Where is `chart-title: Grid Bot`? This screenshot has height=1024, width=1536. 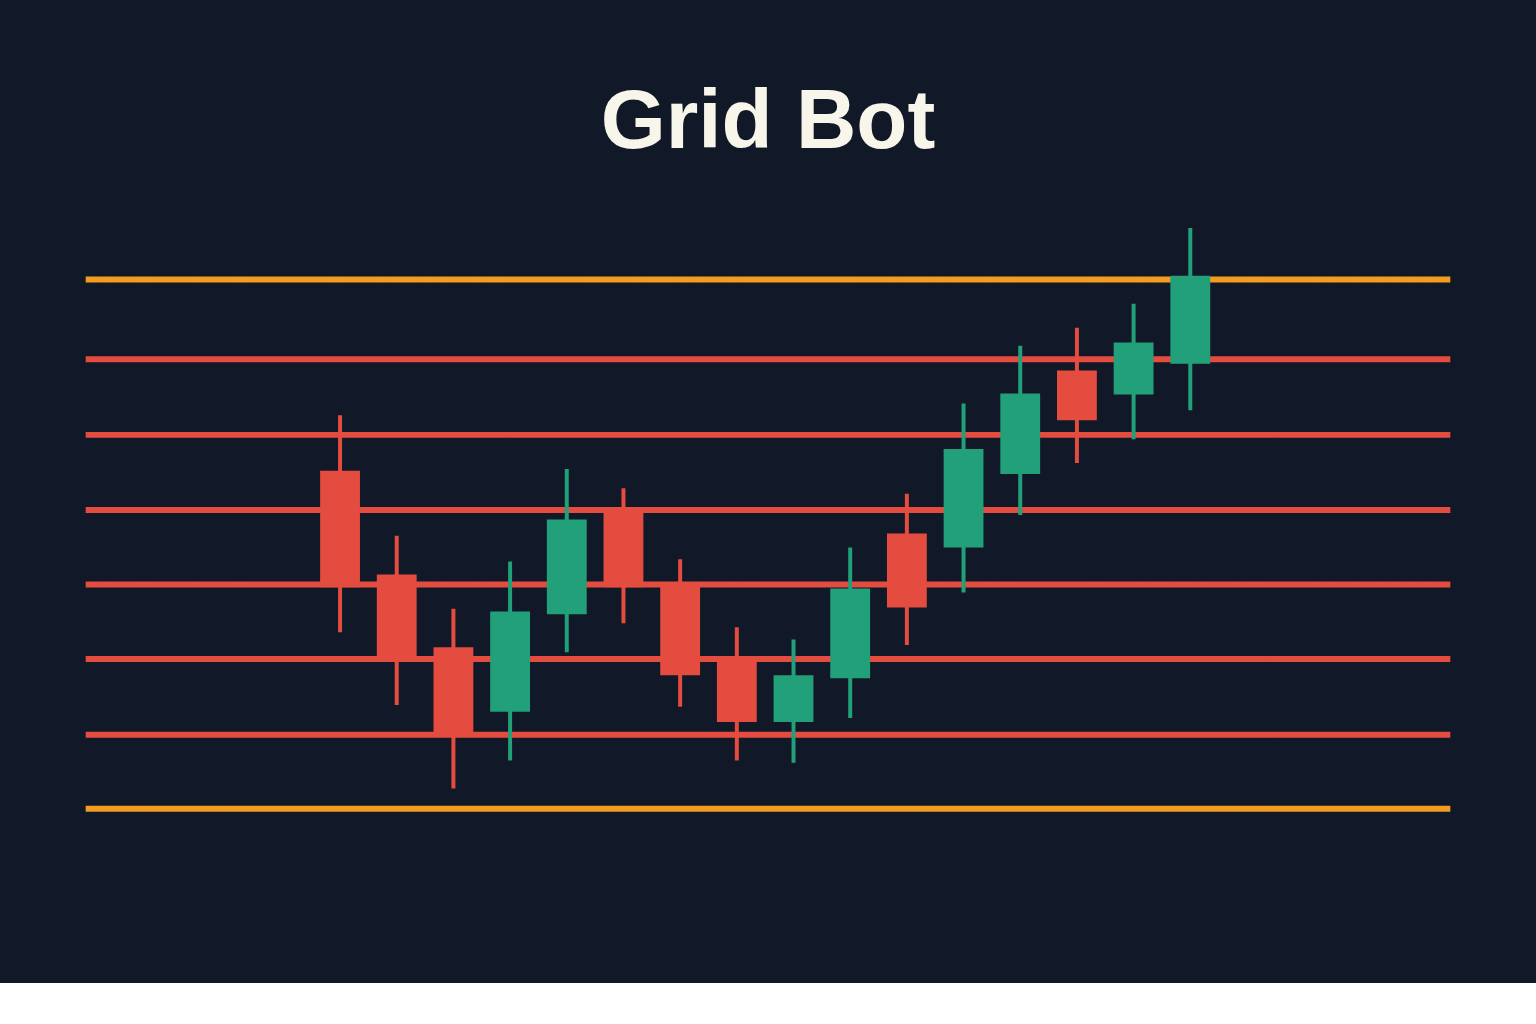
chart-title: Grid Bot is located at coordinates (768, 119).